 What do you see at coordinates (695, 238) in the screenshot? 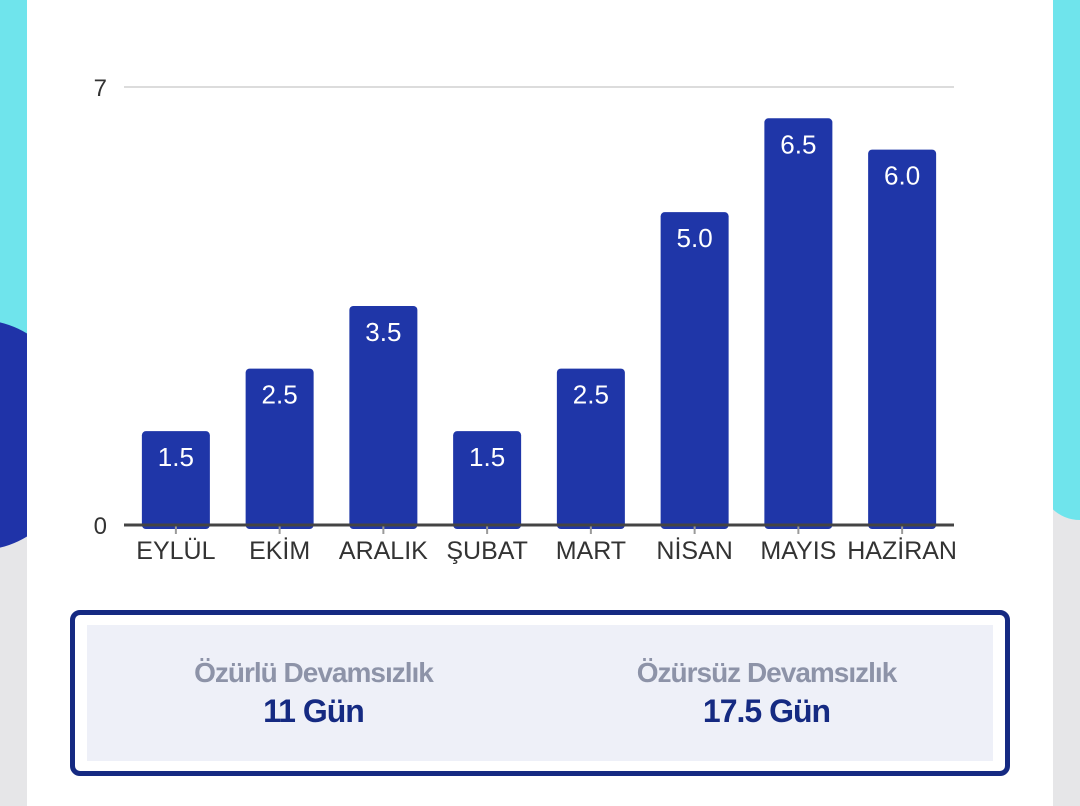
I see `bar-value-label: 5.0` at bounding box center [695, 238].